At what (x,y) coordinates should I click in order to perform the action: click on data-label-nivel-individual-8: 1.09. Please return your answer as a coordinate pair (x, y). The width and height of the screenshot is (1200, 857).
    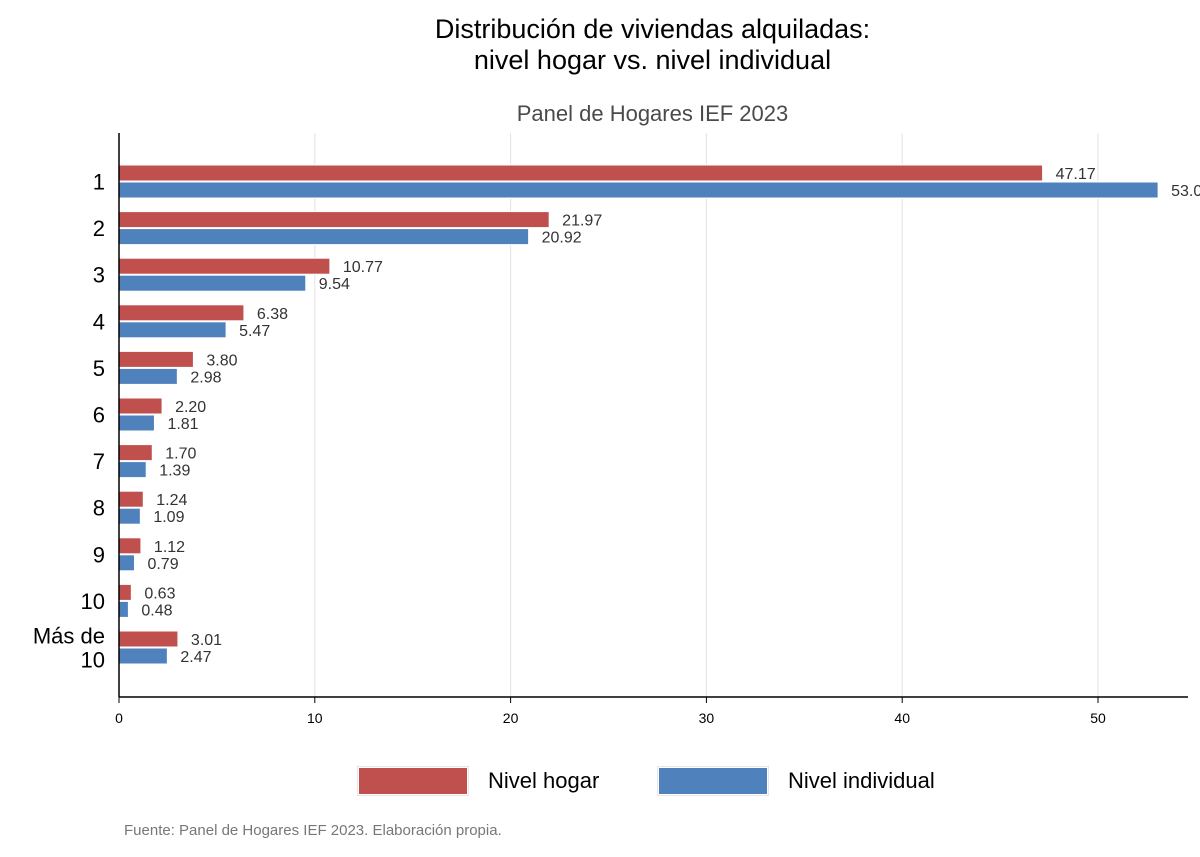
    Looking at the image, I should click on (168, 517).